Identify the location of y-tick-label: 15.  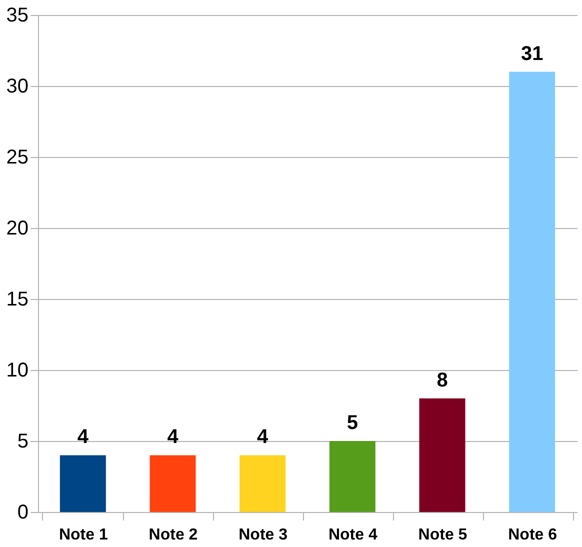
(17, 299).